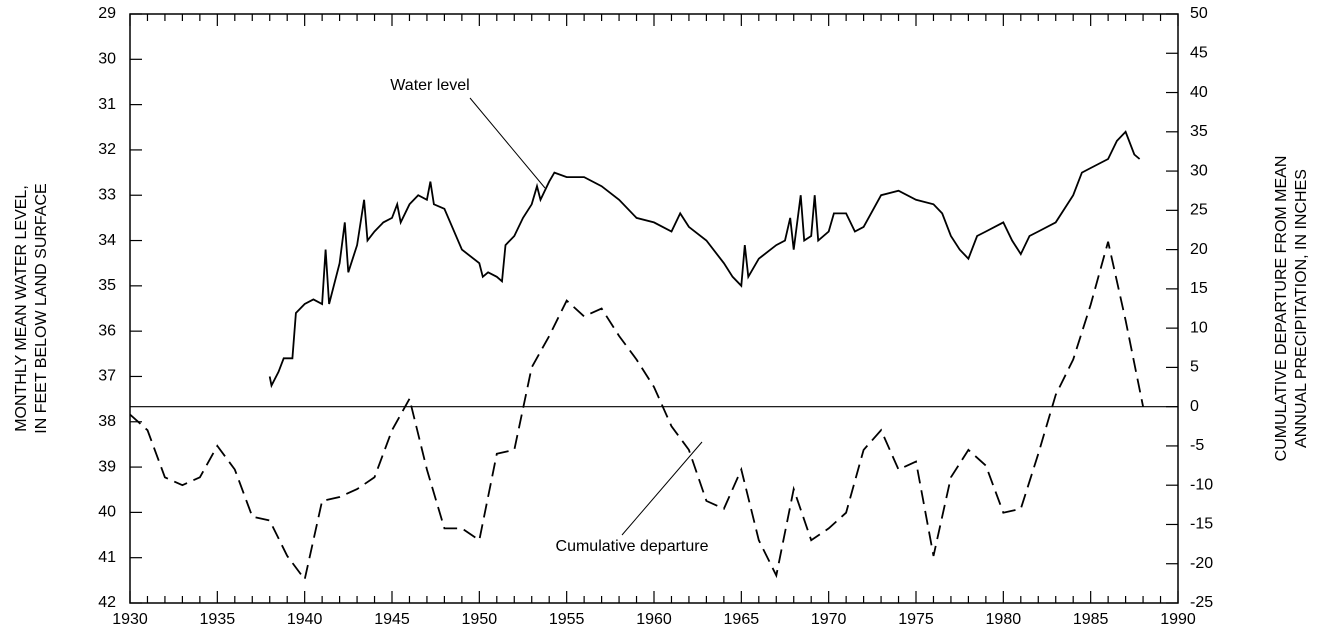  What do you see at coordinates (1199, 327) in the screenshot?
I see `y2-tick-label: 10` at bounding box center [1199, 327].